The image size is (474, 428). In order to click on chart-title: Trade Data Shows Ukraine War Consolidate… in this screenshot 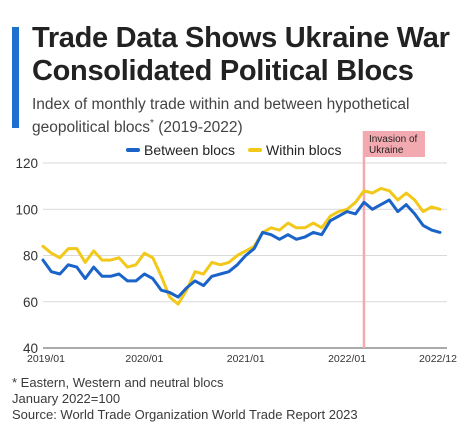, I will do `click(241, 54)`.